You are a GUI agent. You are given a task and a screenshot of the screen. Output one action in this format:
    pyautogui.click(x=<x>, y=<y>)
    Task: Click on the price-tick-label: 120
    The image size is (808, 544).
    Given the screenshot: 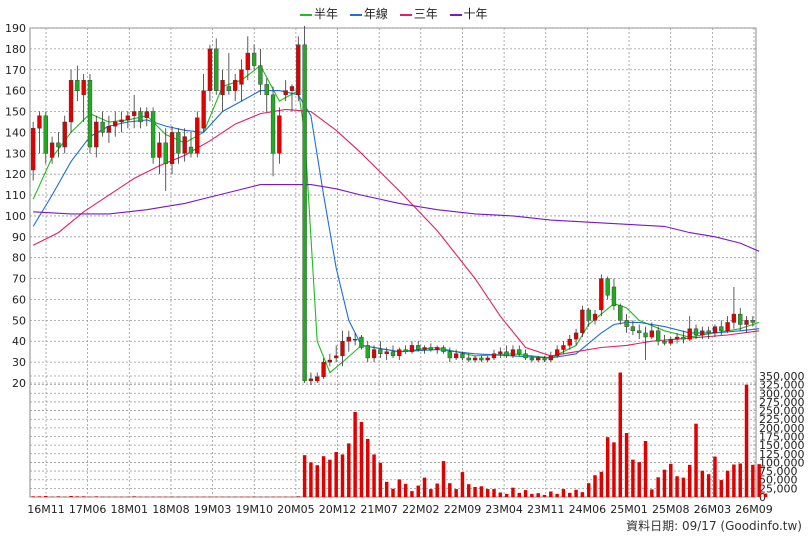 What is the action you would take?
    pyautogui.click(x=15, y=174)
    